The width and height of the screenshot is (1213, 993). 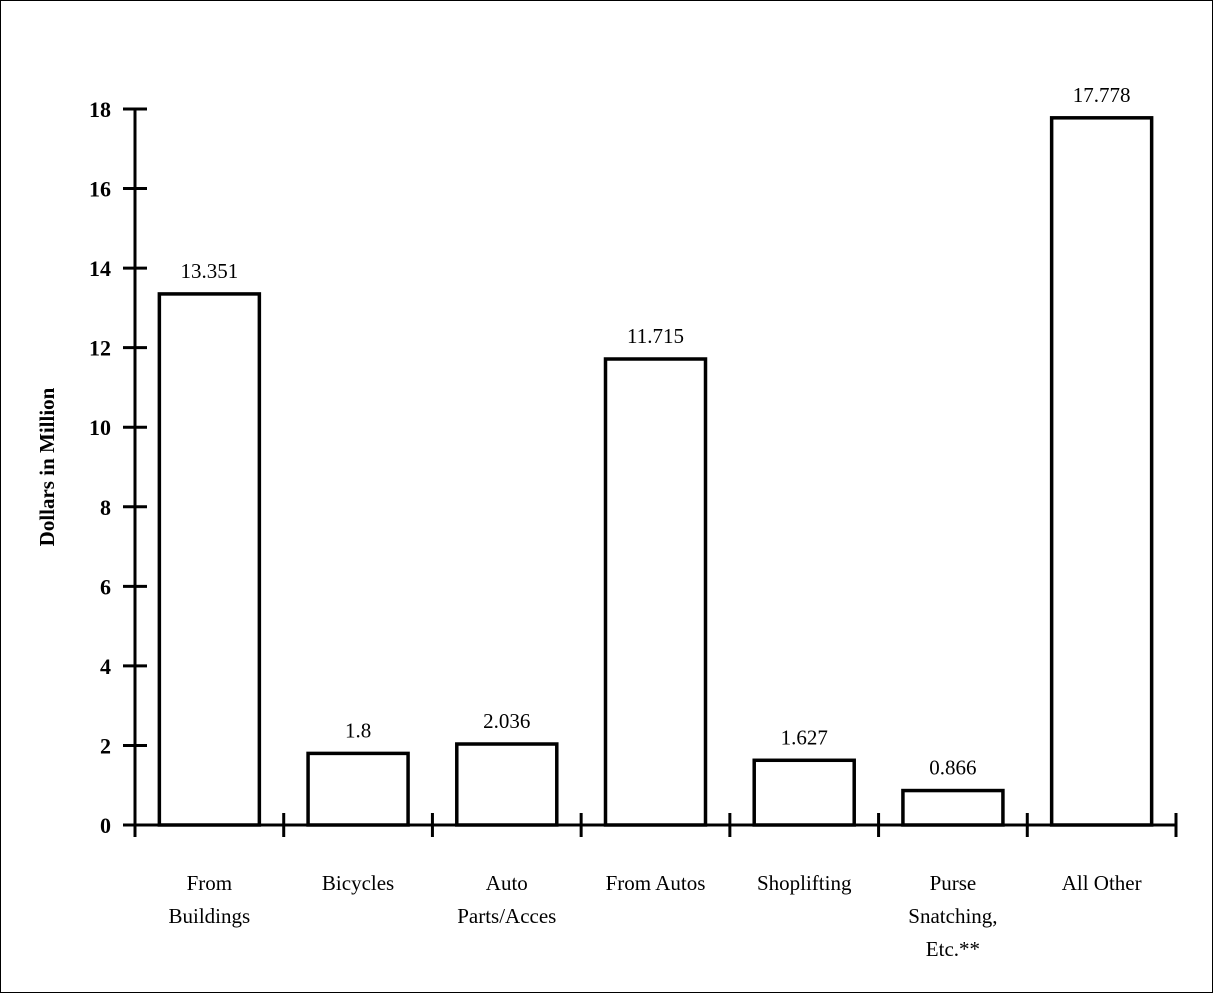 I want to click on category-label-1: Bicycles, so click(x=358, y=883).